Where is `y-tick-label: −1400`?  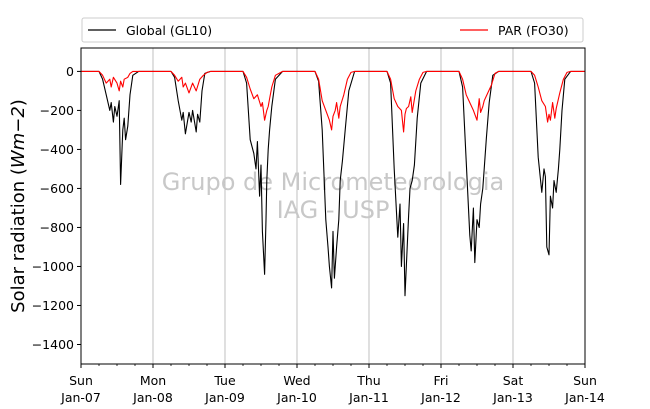
y-tick-label: −1400 is located at coordinates (53, 344).